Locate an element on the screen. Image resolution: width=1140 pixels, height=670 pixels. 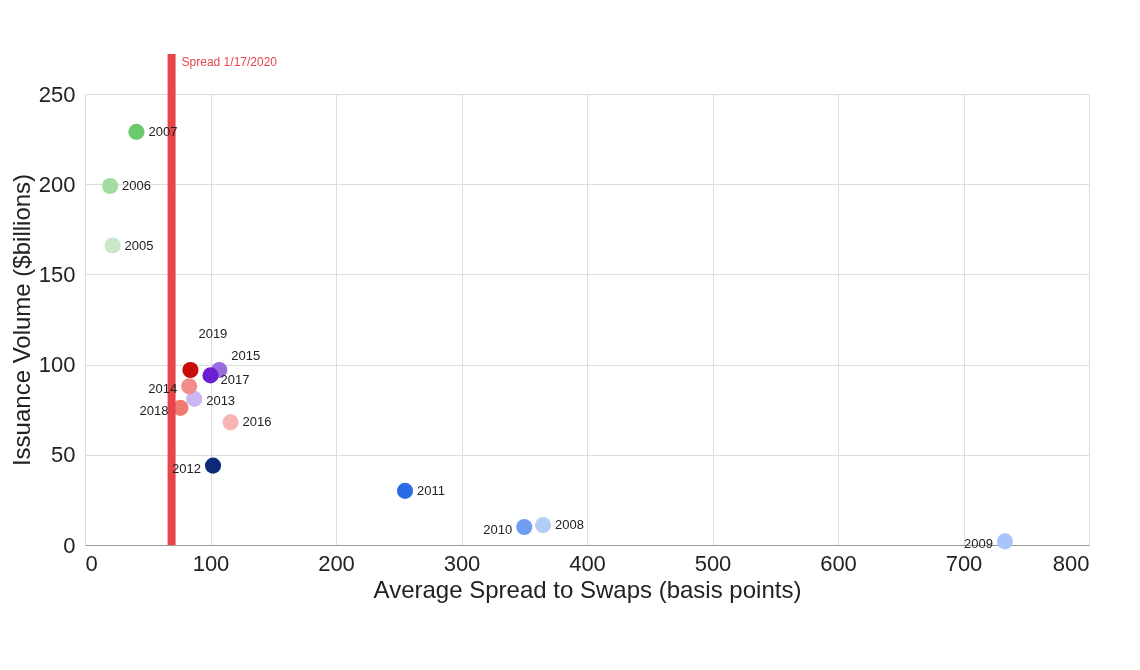
series-label: 2017 is located at coordinates (235, 380).